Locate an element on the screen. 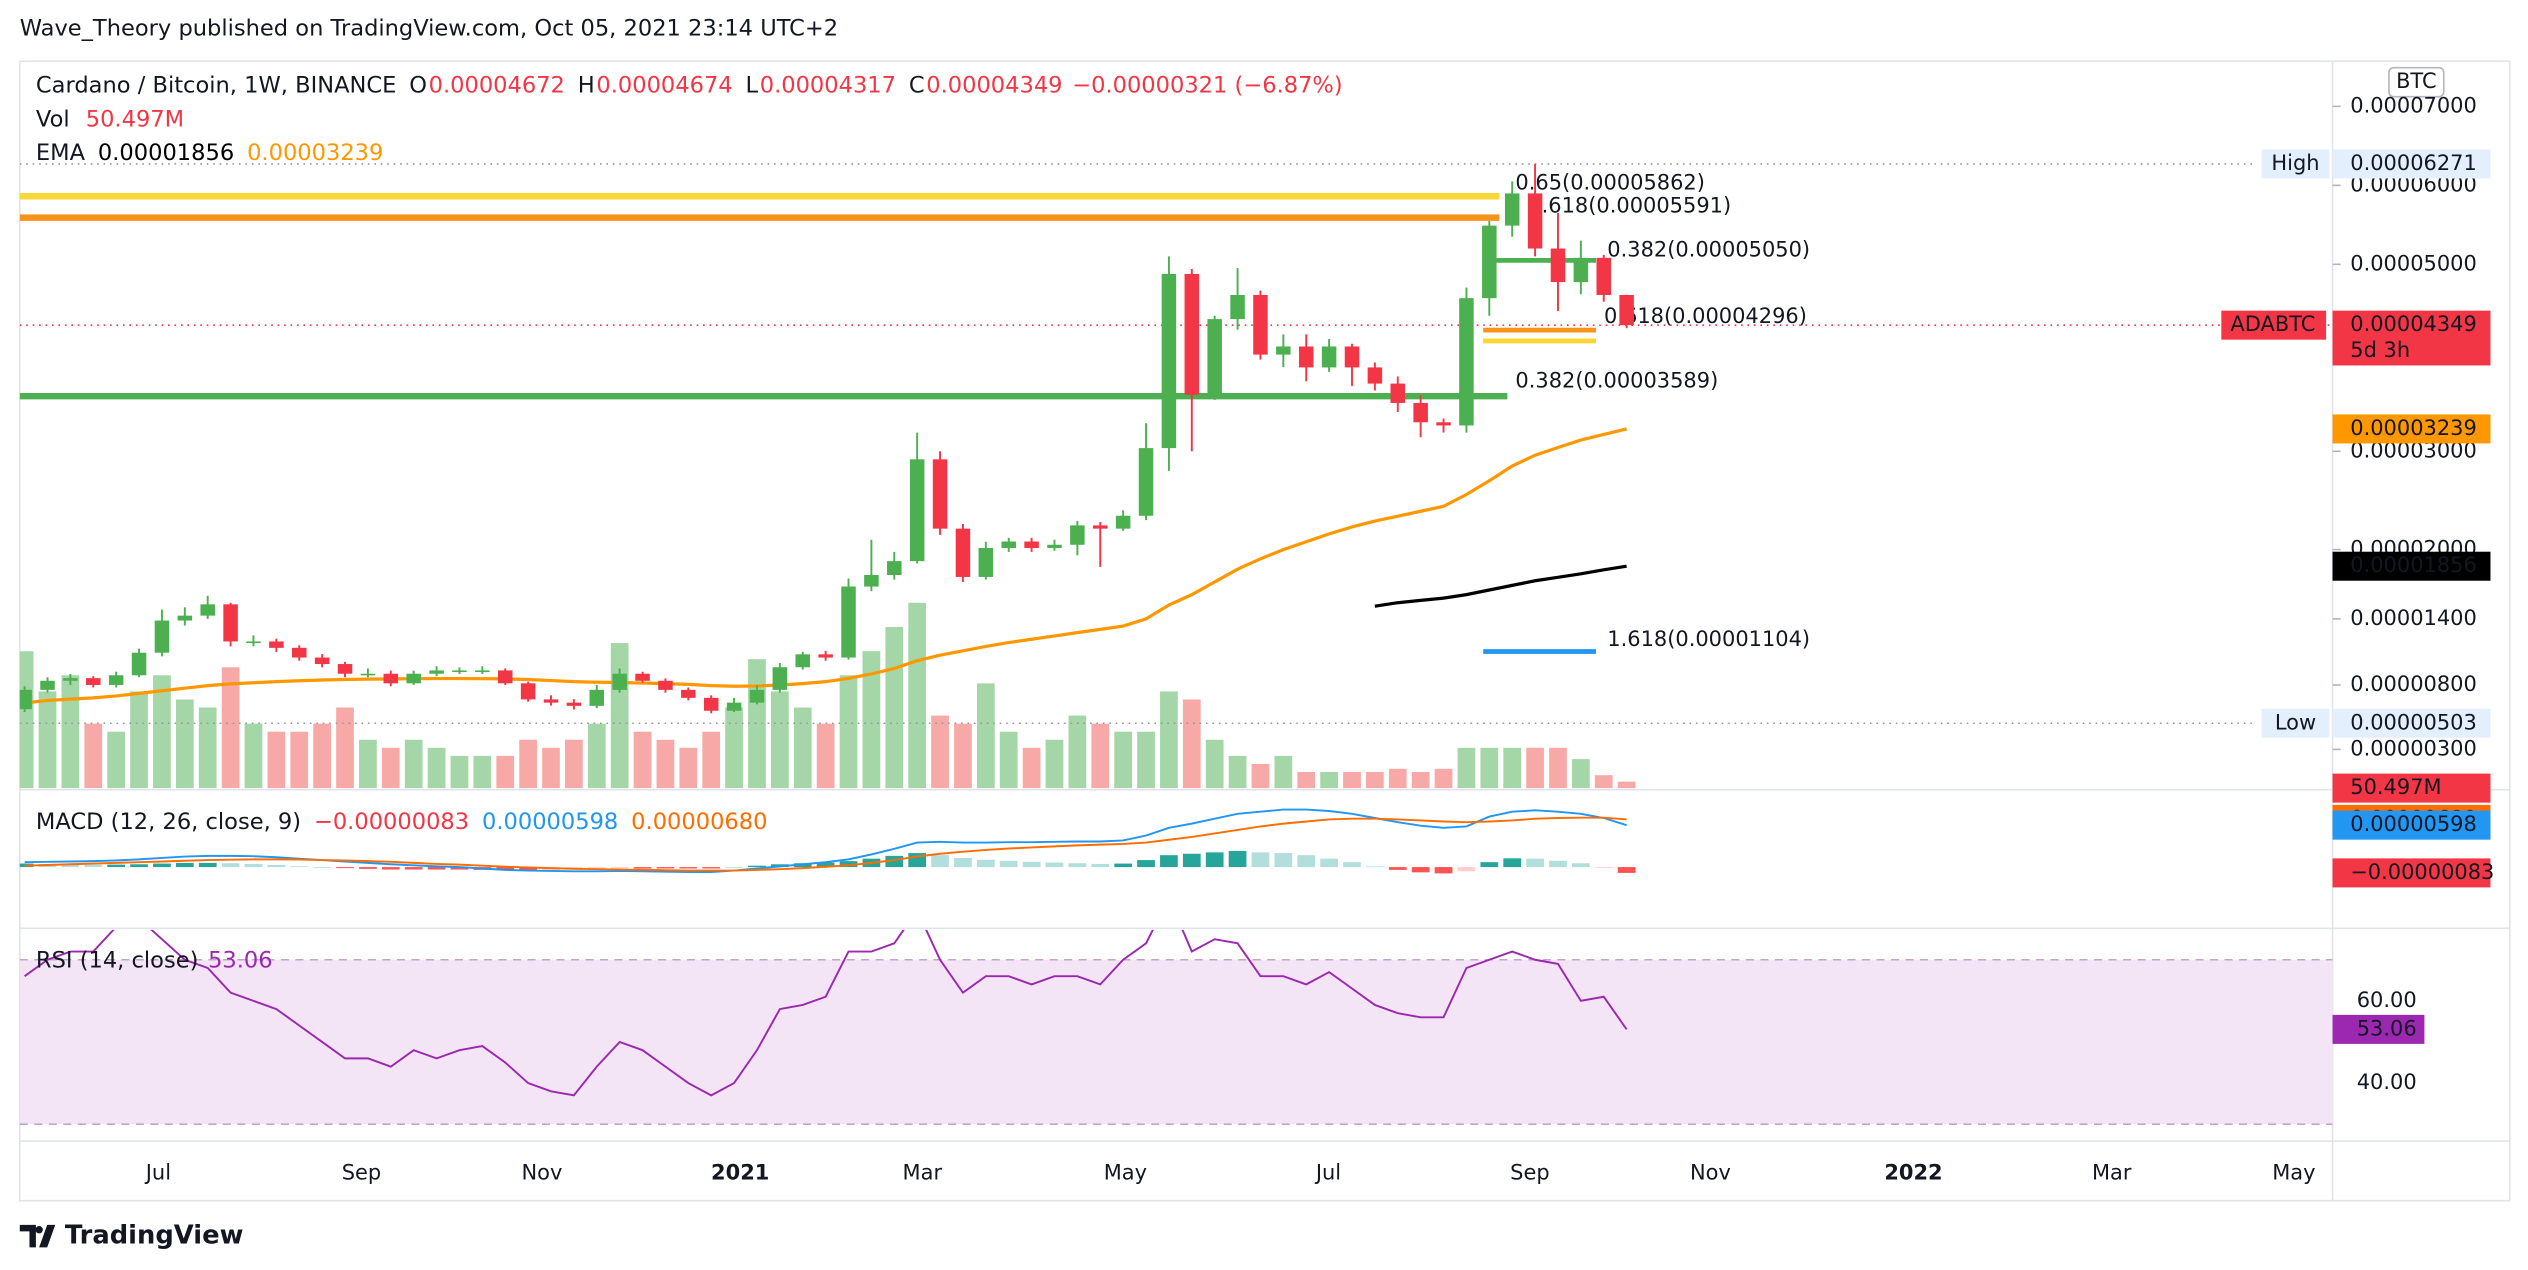  ema-badge: 0.00003239 is located at coordinates (2413, 428).